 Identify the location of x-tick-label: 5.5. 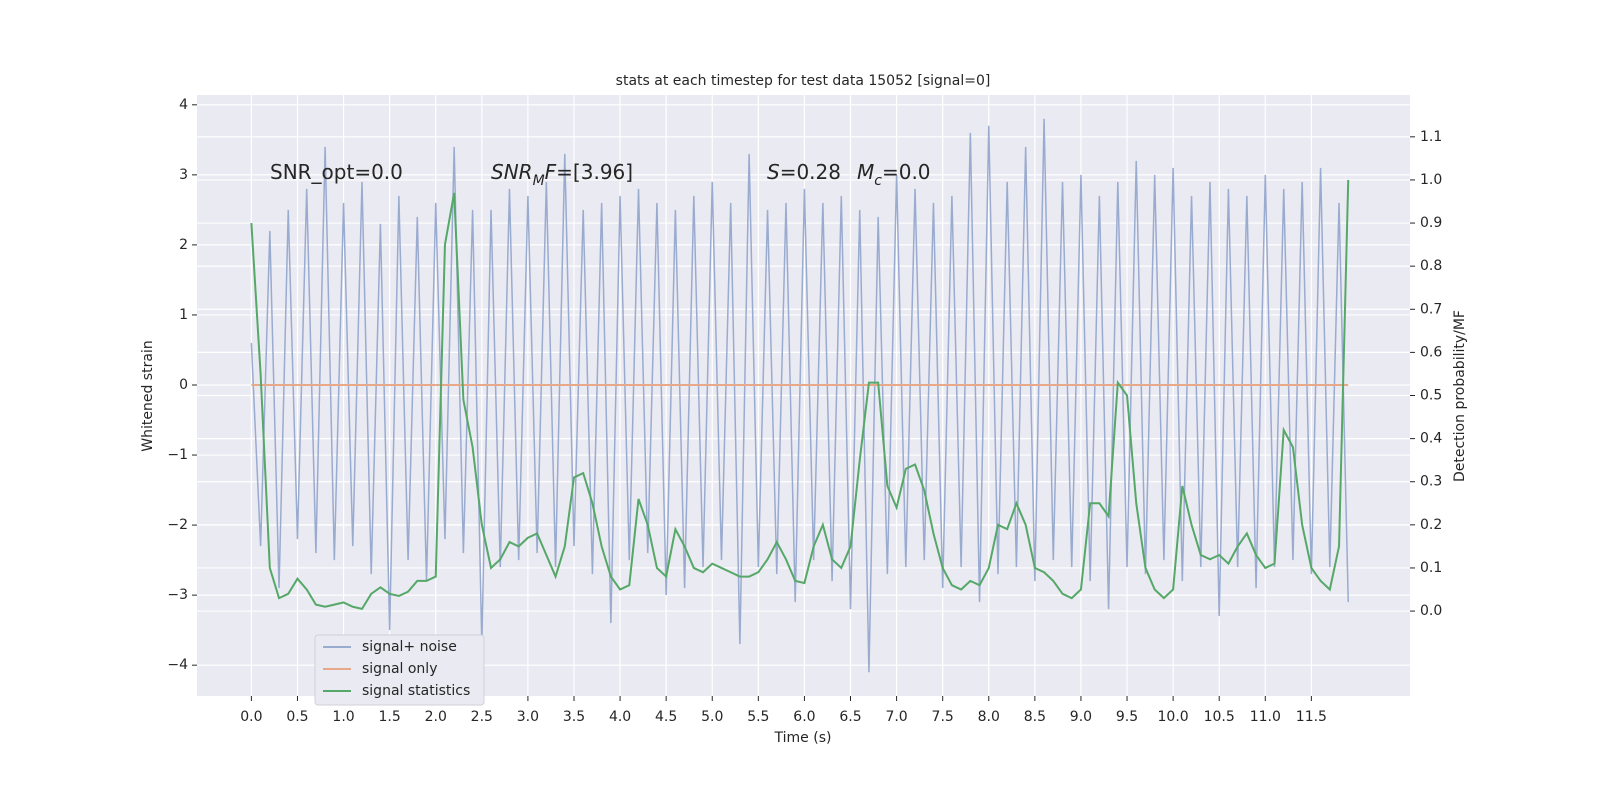
(758, 717).